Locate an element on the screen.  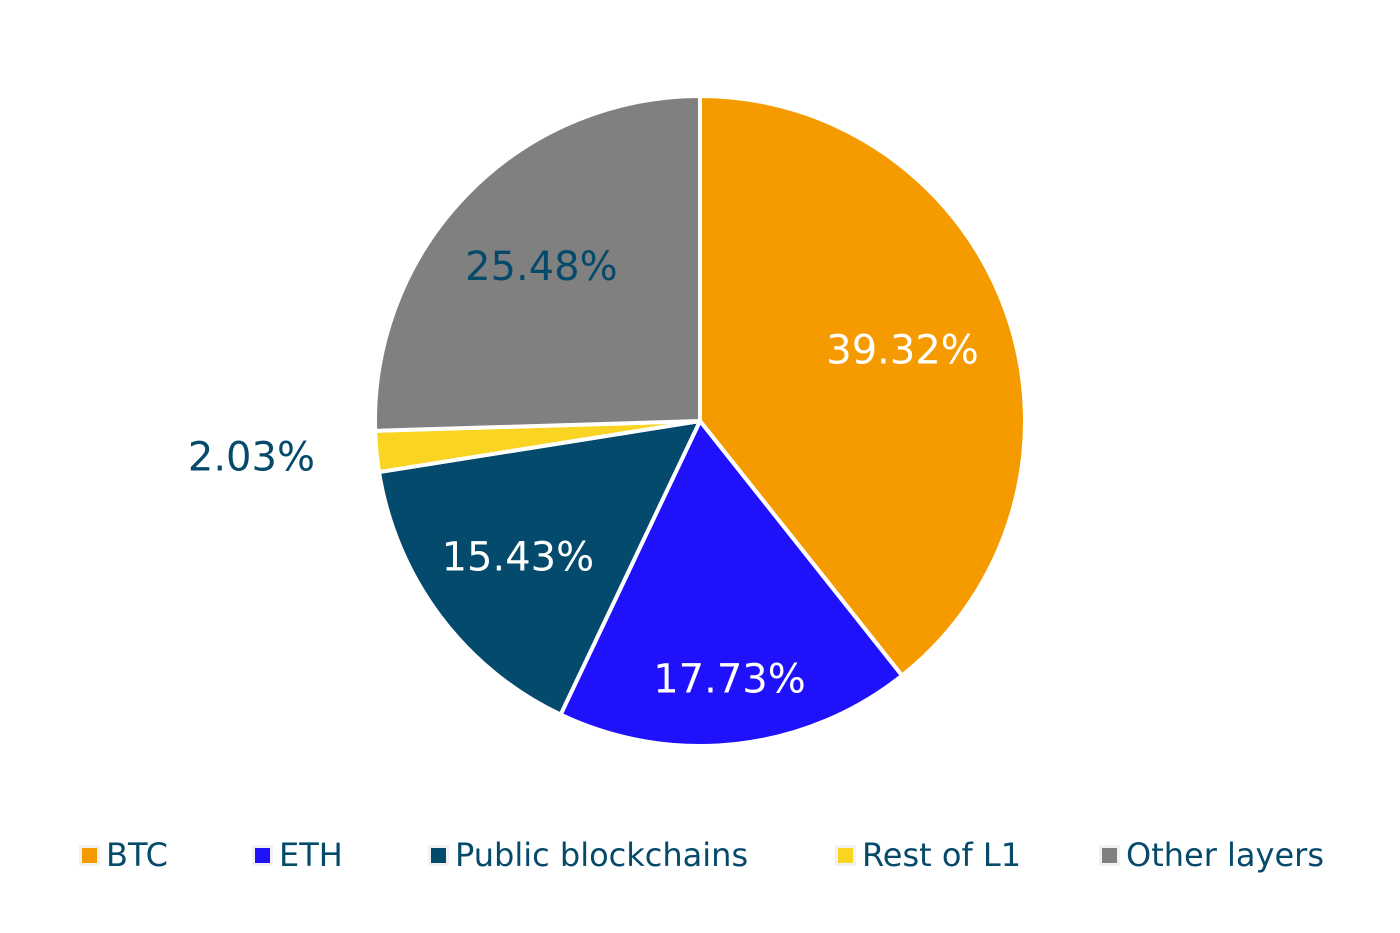
legend-swatch-eth is located at coordinates (262, 855).